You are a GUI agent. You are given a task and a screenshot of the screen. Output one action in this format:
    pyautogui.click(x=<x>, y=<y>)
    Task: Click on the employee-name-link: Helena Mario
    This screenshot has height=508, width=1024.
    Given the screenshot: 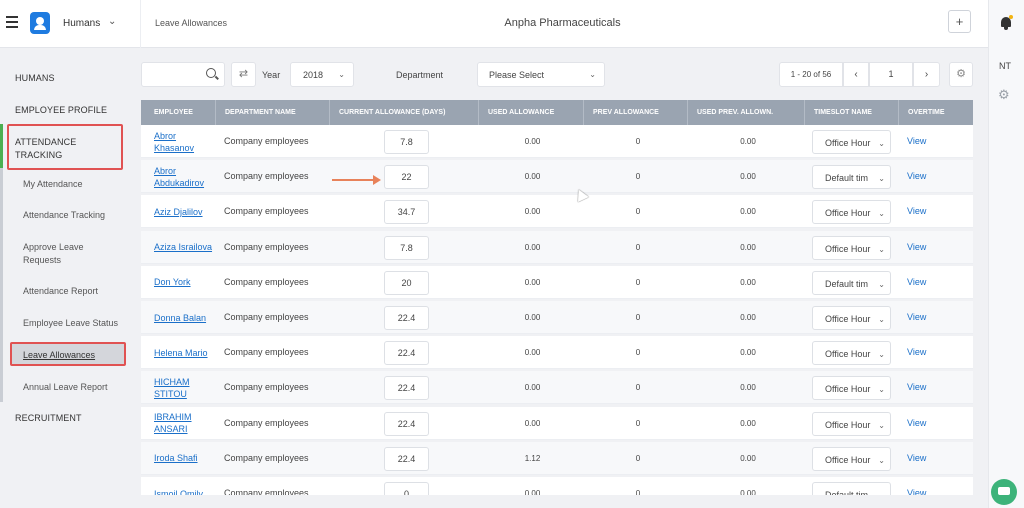 What is the action you would take?
    pyautogui.click(x=187, y=352)
    